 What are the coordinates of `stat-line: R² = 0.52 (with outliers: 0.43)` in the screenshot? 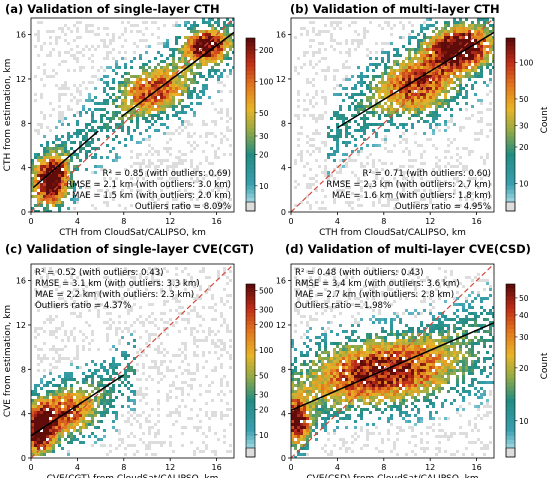 It's located at (99, 273).